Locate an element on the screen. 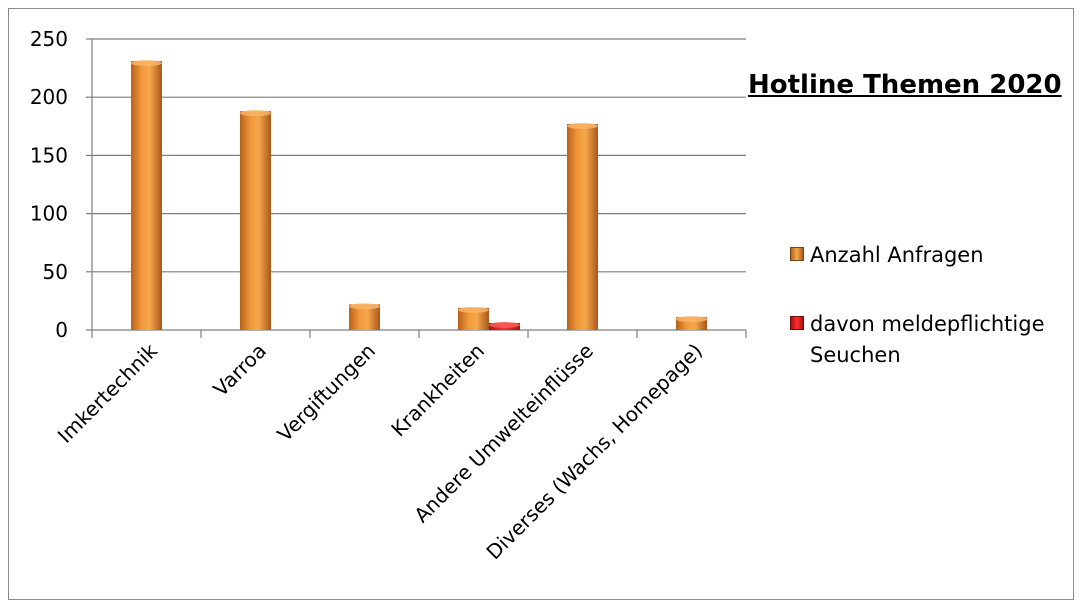  y-tick-label: 200 is located at coordinates (49, 97).